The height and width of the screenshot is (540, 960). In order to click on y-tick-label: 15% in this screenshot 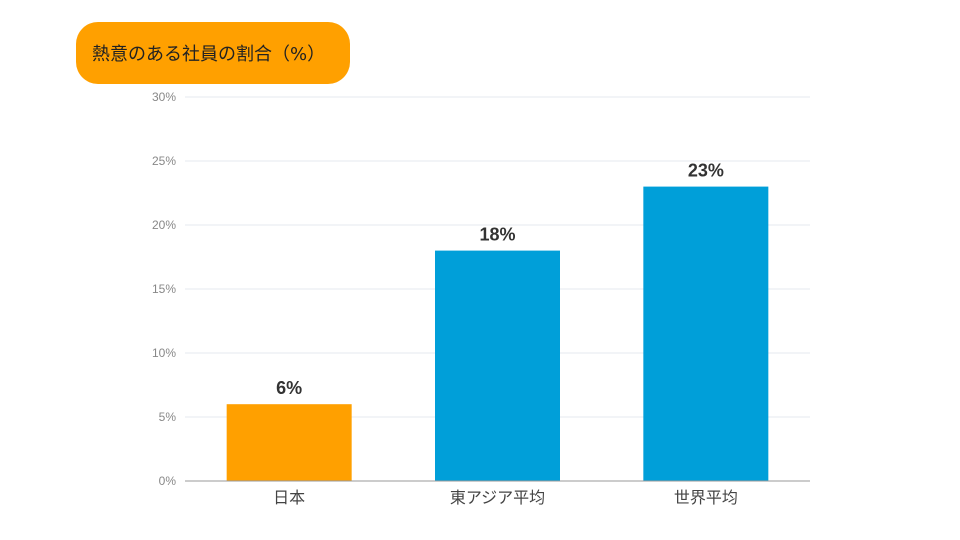, I will do `click(164, 289)`.